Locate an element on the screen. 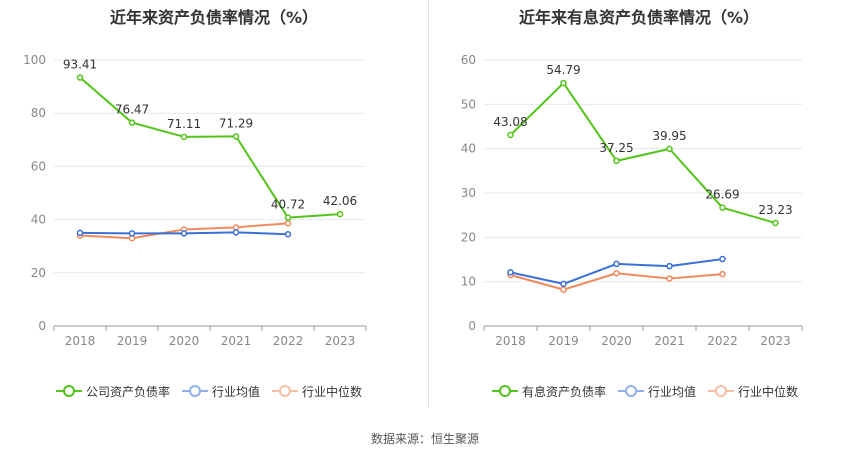 This screenshot has height=459, width=850. legend-right: 有息资产负债率 行业均值 行业中位数 is located at coordinates (651, 391).